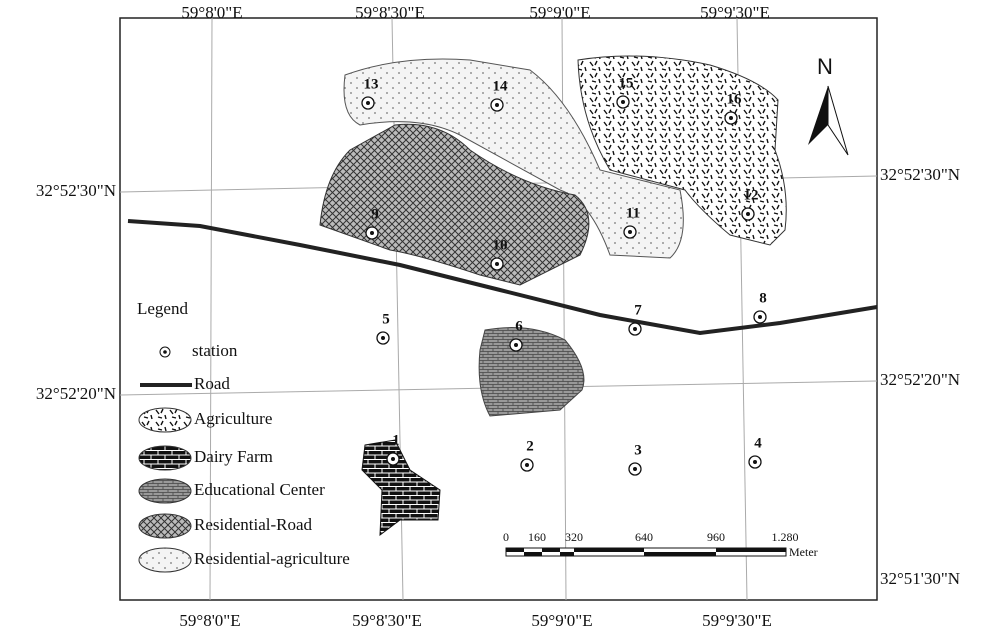  Describe the element at coordinates (162, 308) in the screenshot. I see `legend-title: Legend` at that location.